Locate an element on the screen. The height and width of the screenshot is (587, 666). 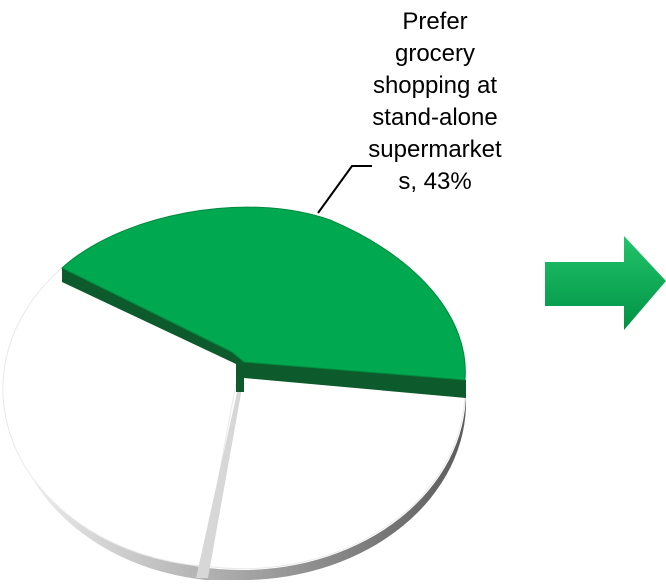
pie-divider is located at coordinates (219, 483).